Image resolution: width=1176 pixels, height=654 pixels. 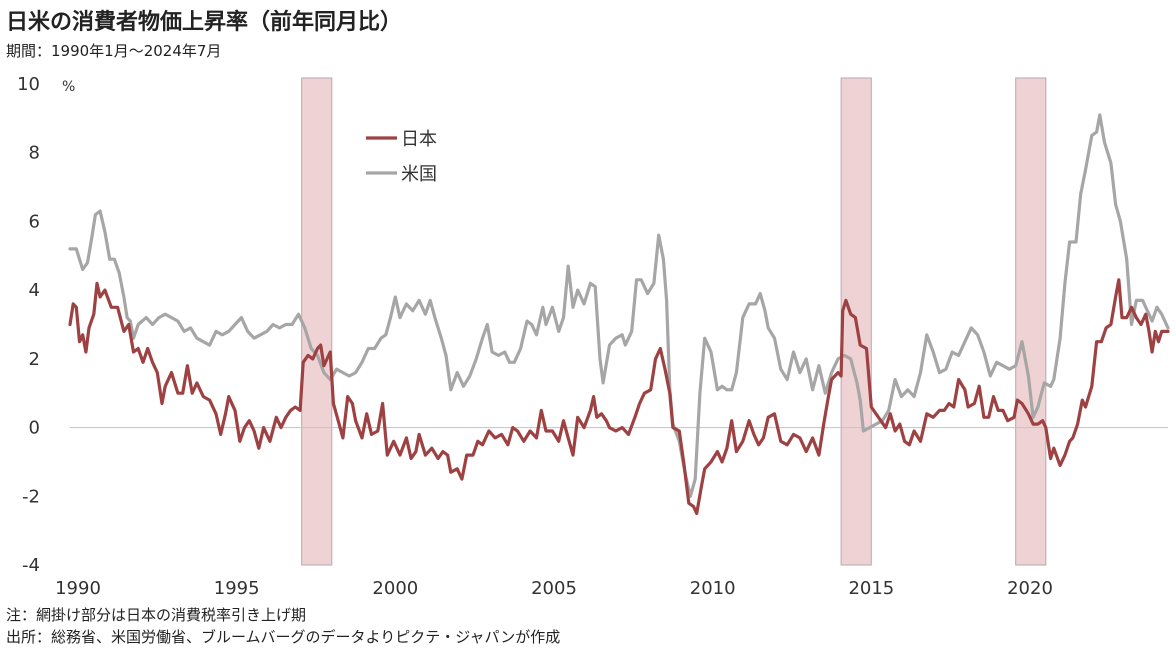 What do you see at coordinates (1030, 588) in the screenshot?
I see `x-tick-label: 2020` at bounding box center [1030, 588].